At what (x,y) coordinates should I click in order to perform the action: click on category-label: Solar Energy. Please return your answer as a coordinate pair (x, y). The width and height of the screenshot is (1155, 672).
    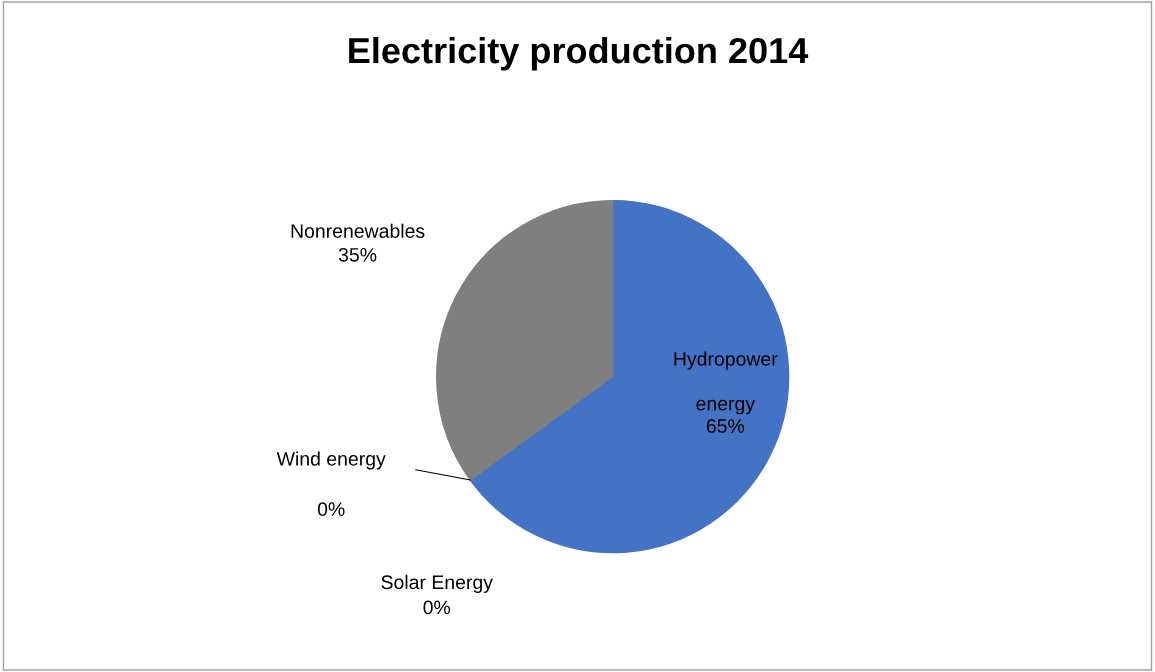
    Looking at the image, I should click on (437, 583).